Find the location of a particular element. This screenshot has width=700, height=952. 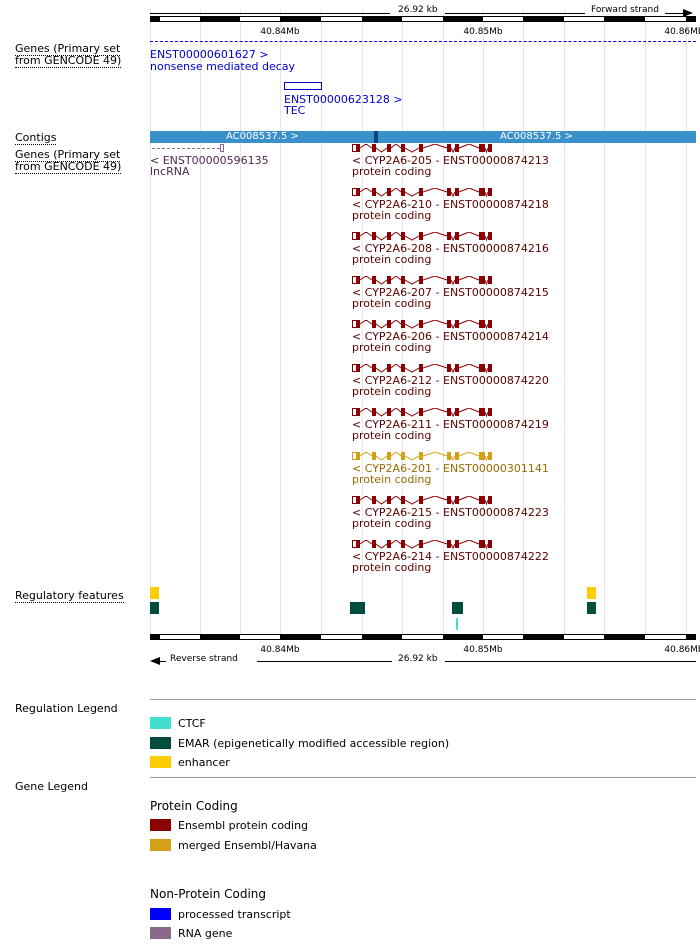

transcript-name: < CYP2A6-214 - ENST00000874222 is located at coordinates (450, 556).